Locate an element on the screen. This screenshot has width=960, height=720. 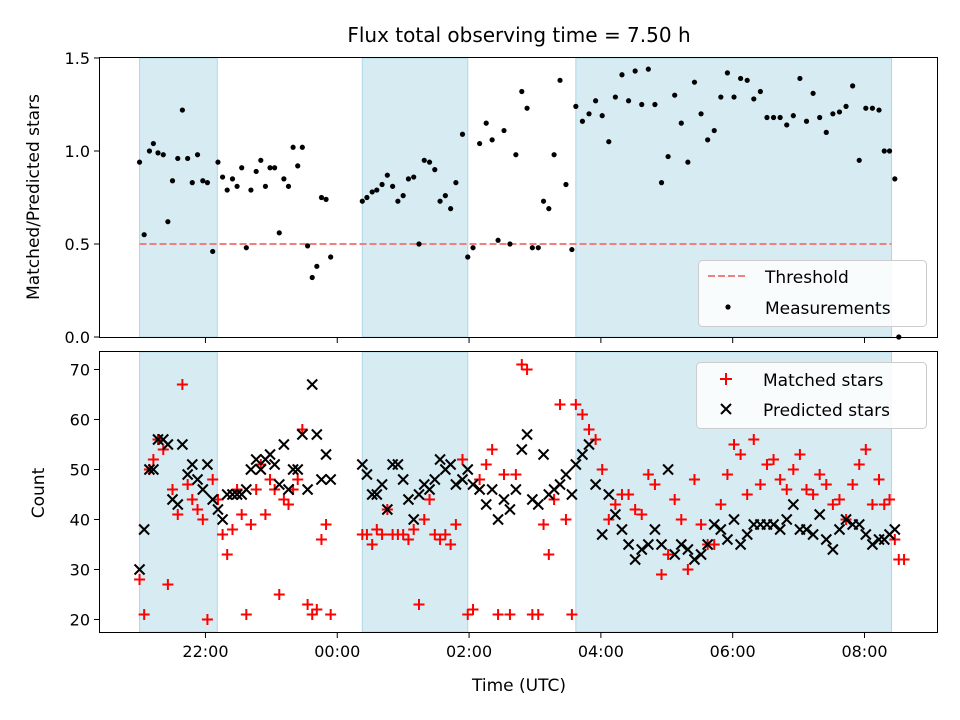
legend-matched-swatch is located at coordinates (726, 379).